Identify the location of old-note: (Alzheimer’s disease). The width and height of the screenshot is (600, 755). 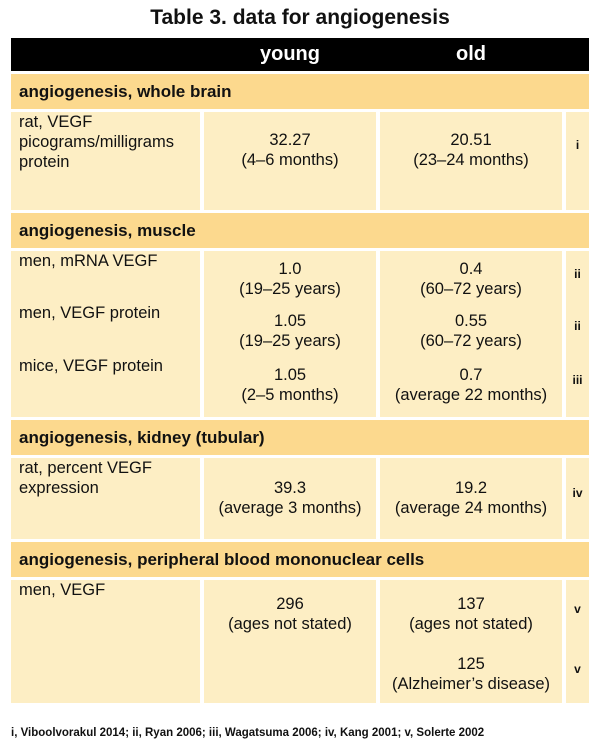
(471, 684).